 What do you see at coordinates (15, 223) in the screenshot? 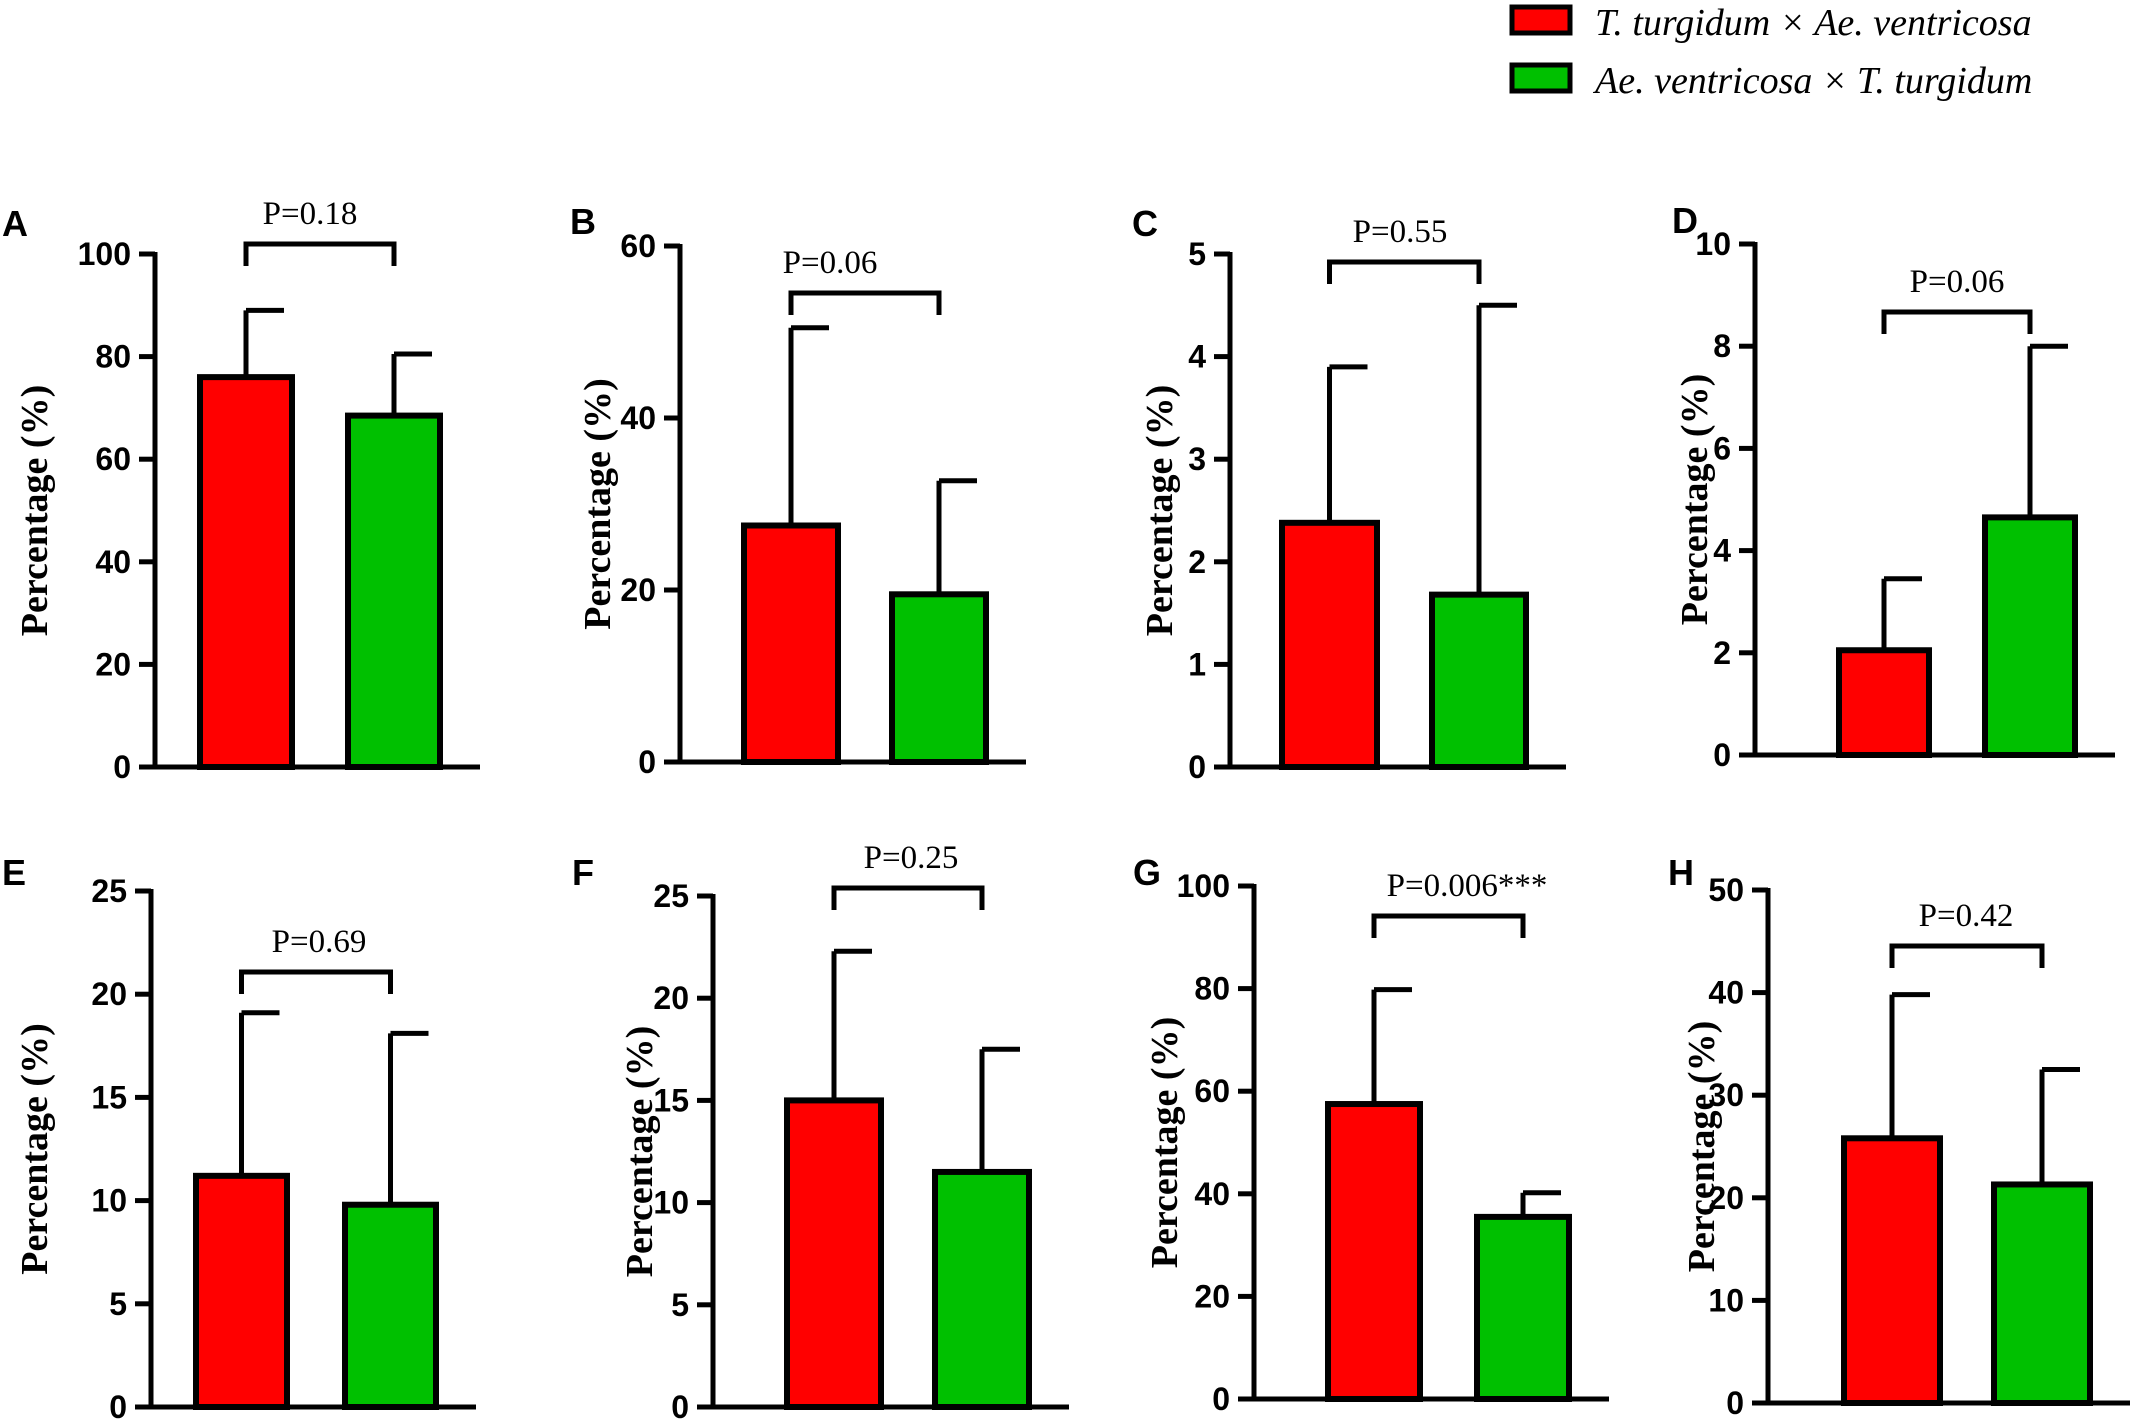
I see `panel-letter: A` at bounding box center [15, 223].